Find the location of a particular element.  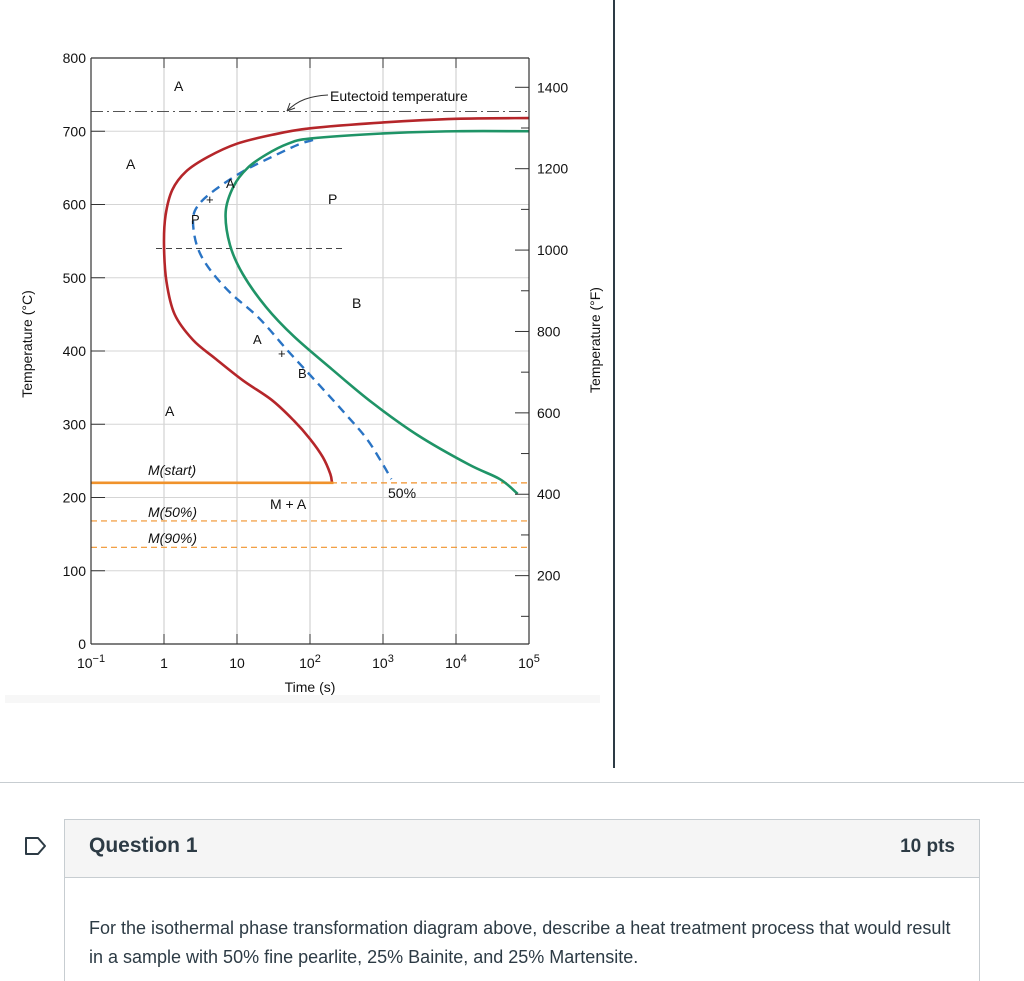

series-start-curve is located at coordinates (346, 300).